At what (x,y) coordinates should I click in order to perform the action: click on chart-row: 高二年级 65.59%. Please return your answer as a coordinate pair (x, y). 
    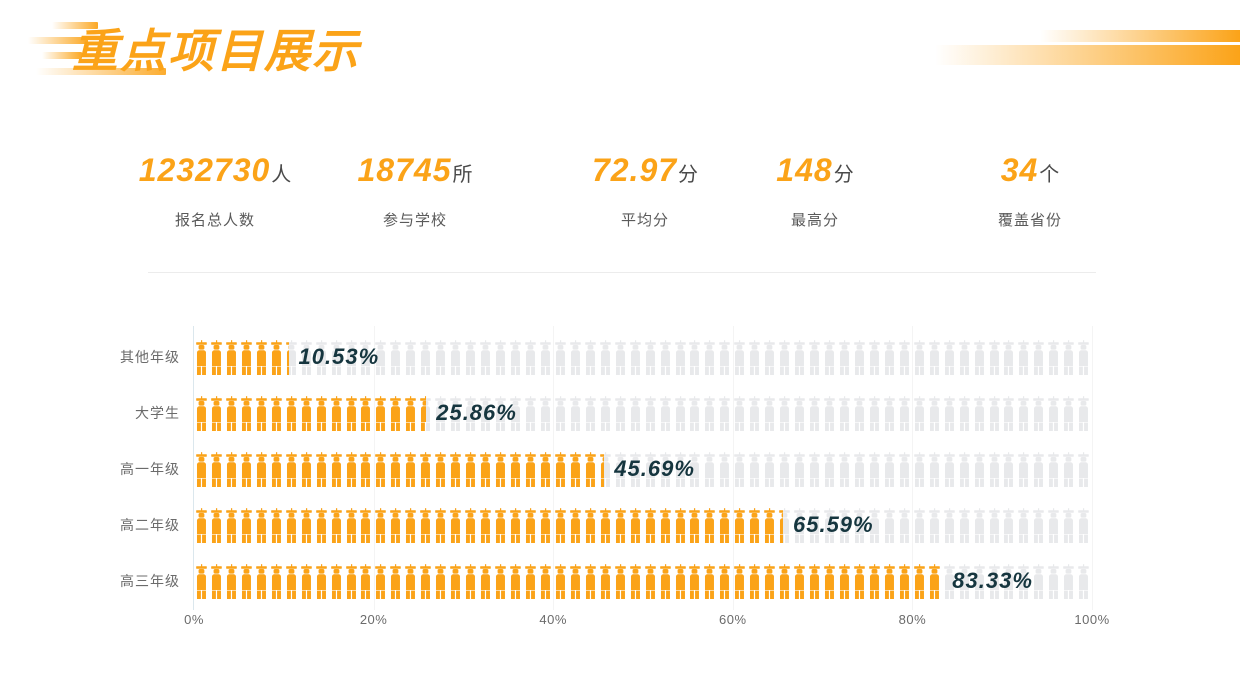
    Looking at the image, I should click on (620, 525).